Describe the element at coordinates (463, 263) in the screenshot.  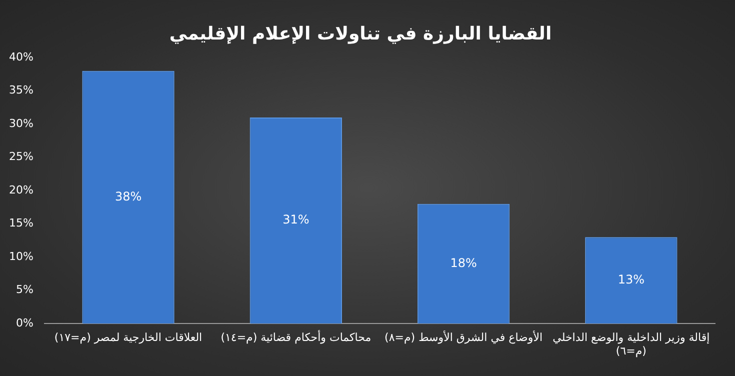
I see `data-label: 18%` at that location.